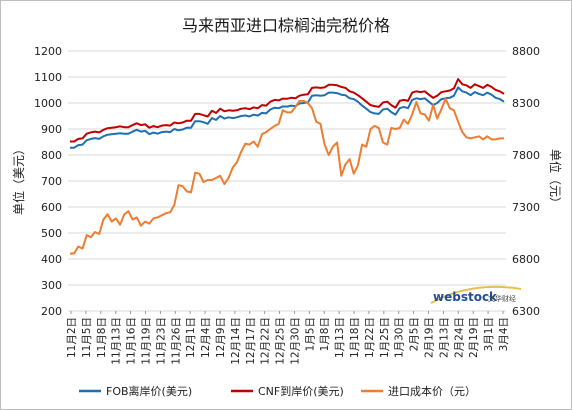  I want to click on x-tick-label: 12月4日, so click(206, 337).